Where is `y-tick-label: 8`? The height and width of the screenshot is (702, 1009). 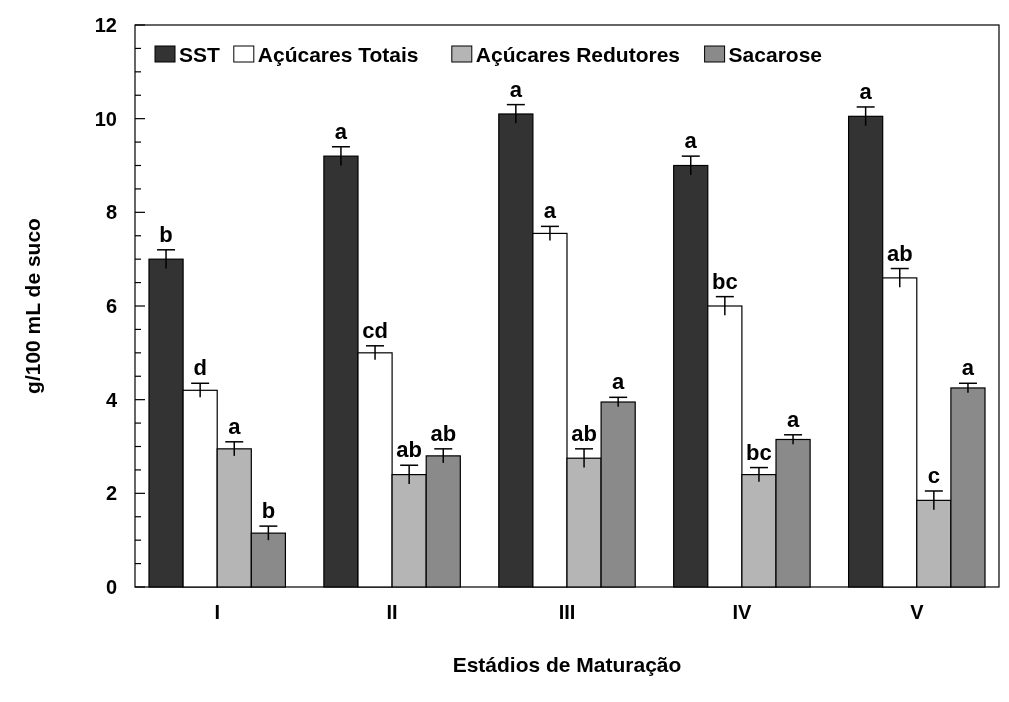 y-tick-label: 8 is located at coordinates (111, 212).